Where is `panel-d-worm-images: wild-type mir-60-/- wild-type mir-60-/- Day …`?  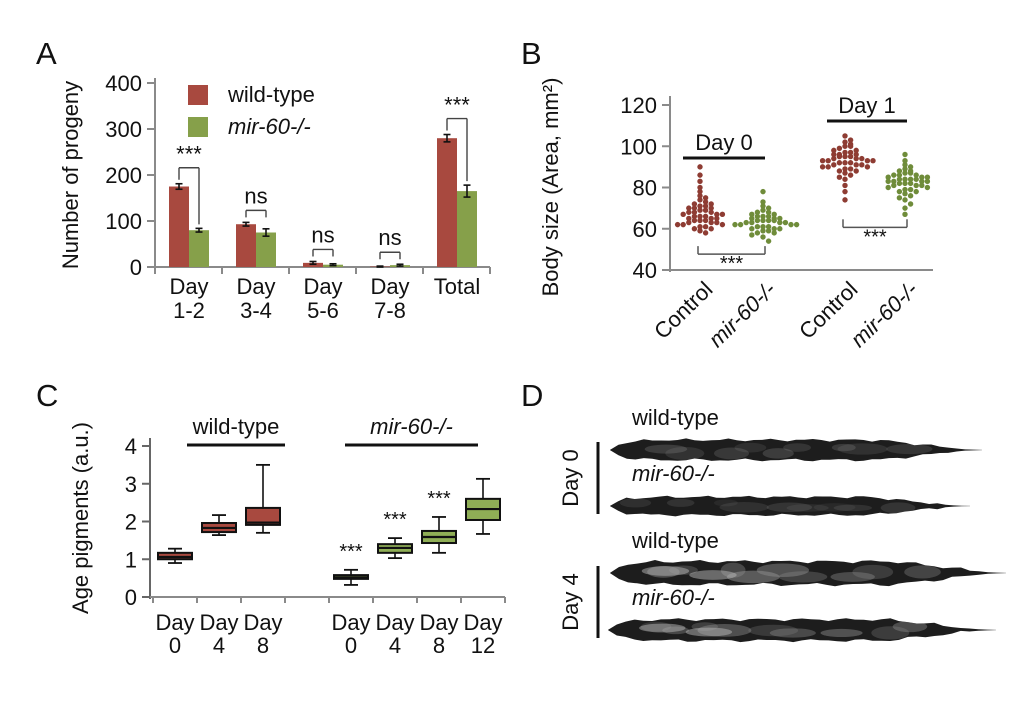 panel-d-worm-images: wild-type mir-60-/- wild-type mir-60-/- Day … is located at coordinates (782, 524).